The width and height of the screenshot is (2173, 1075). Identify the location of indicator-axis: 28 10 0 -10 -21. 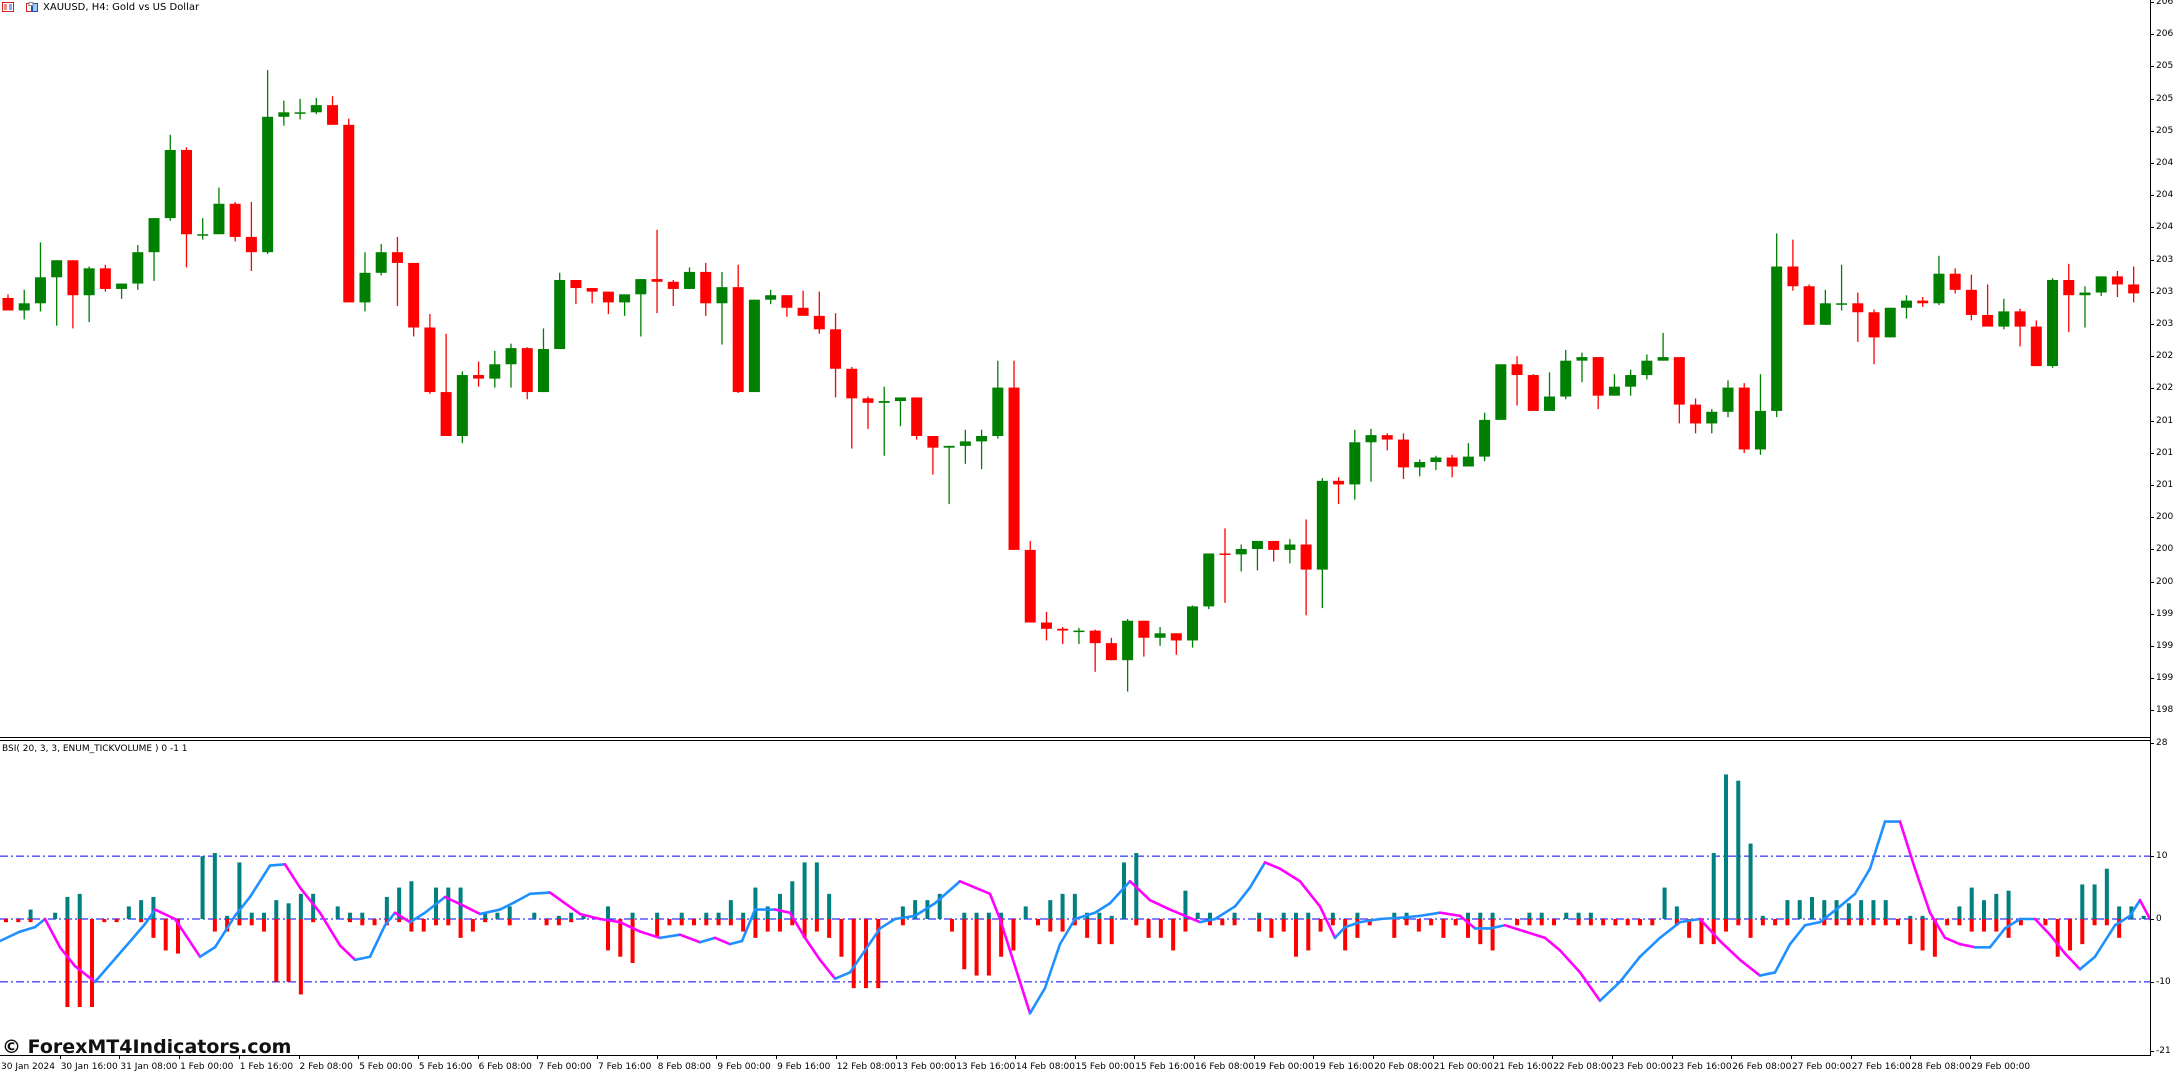
(2161, 897).